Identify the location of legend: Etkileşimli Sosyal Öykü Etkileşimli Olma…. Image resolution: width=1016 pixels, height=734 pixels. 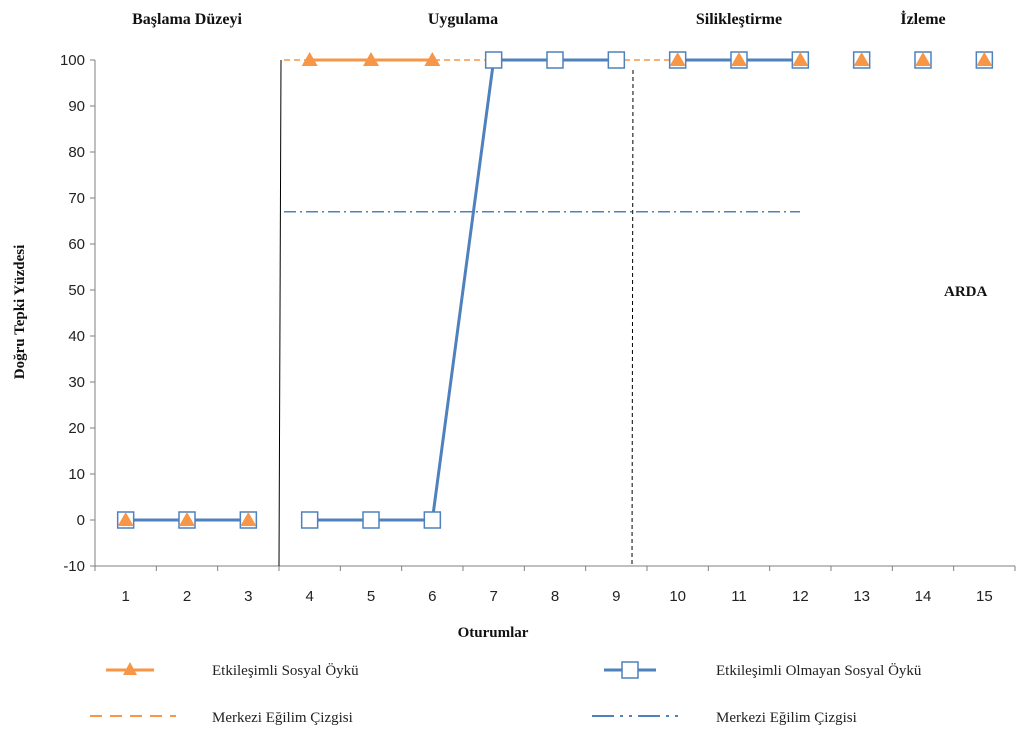
(506, 693).